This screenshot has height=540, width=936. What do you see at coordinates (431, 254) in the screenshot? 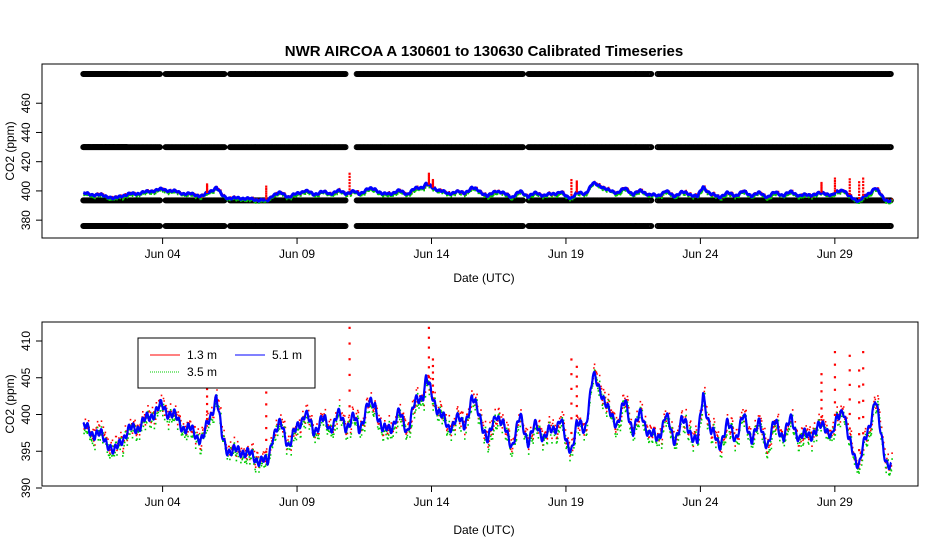
I see `x-tick-label-2: Jun 14` at bounding box center [431, 254].